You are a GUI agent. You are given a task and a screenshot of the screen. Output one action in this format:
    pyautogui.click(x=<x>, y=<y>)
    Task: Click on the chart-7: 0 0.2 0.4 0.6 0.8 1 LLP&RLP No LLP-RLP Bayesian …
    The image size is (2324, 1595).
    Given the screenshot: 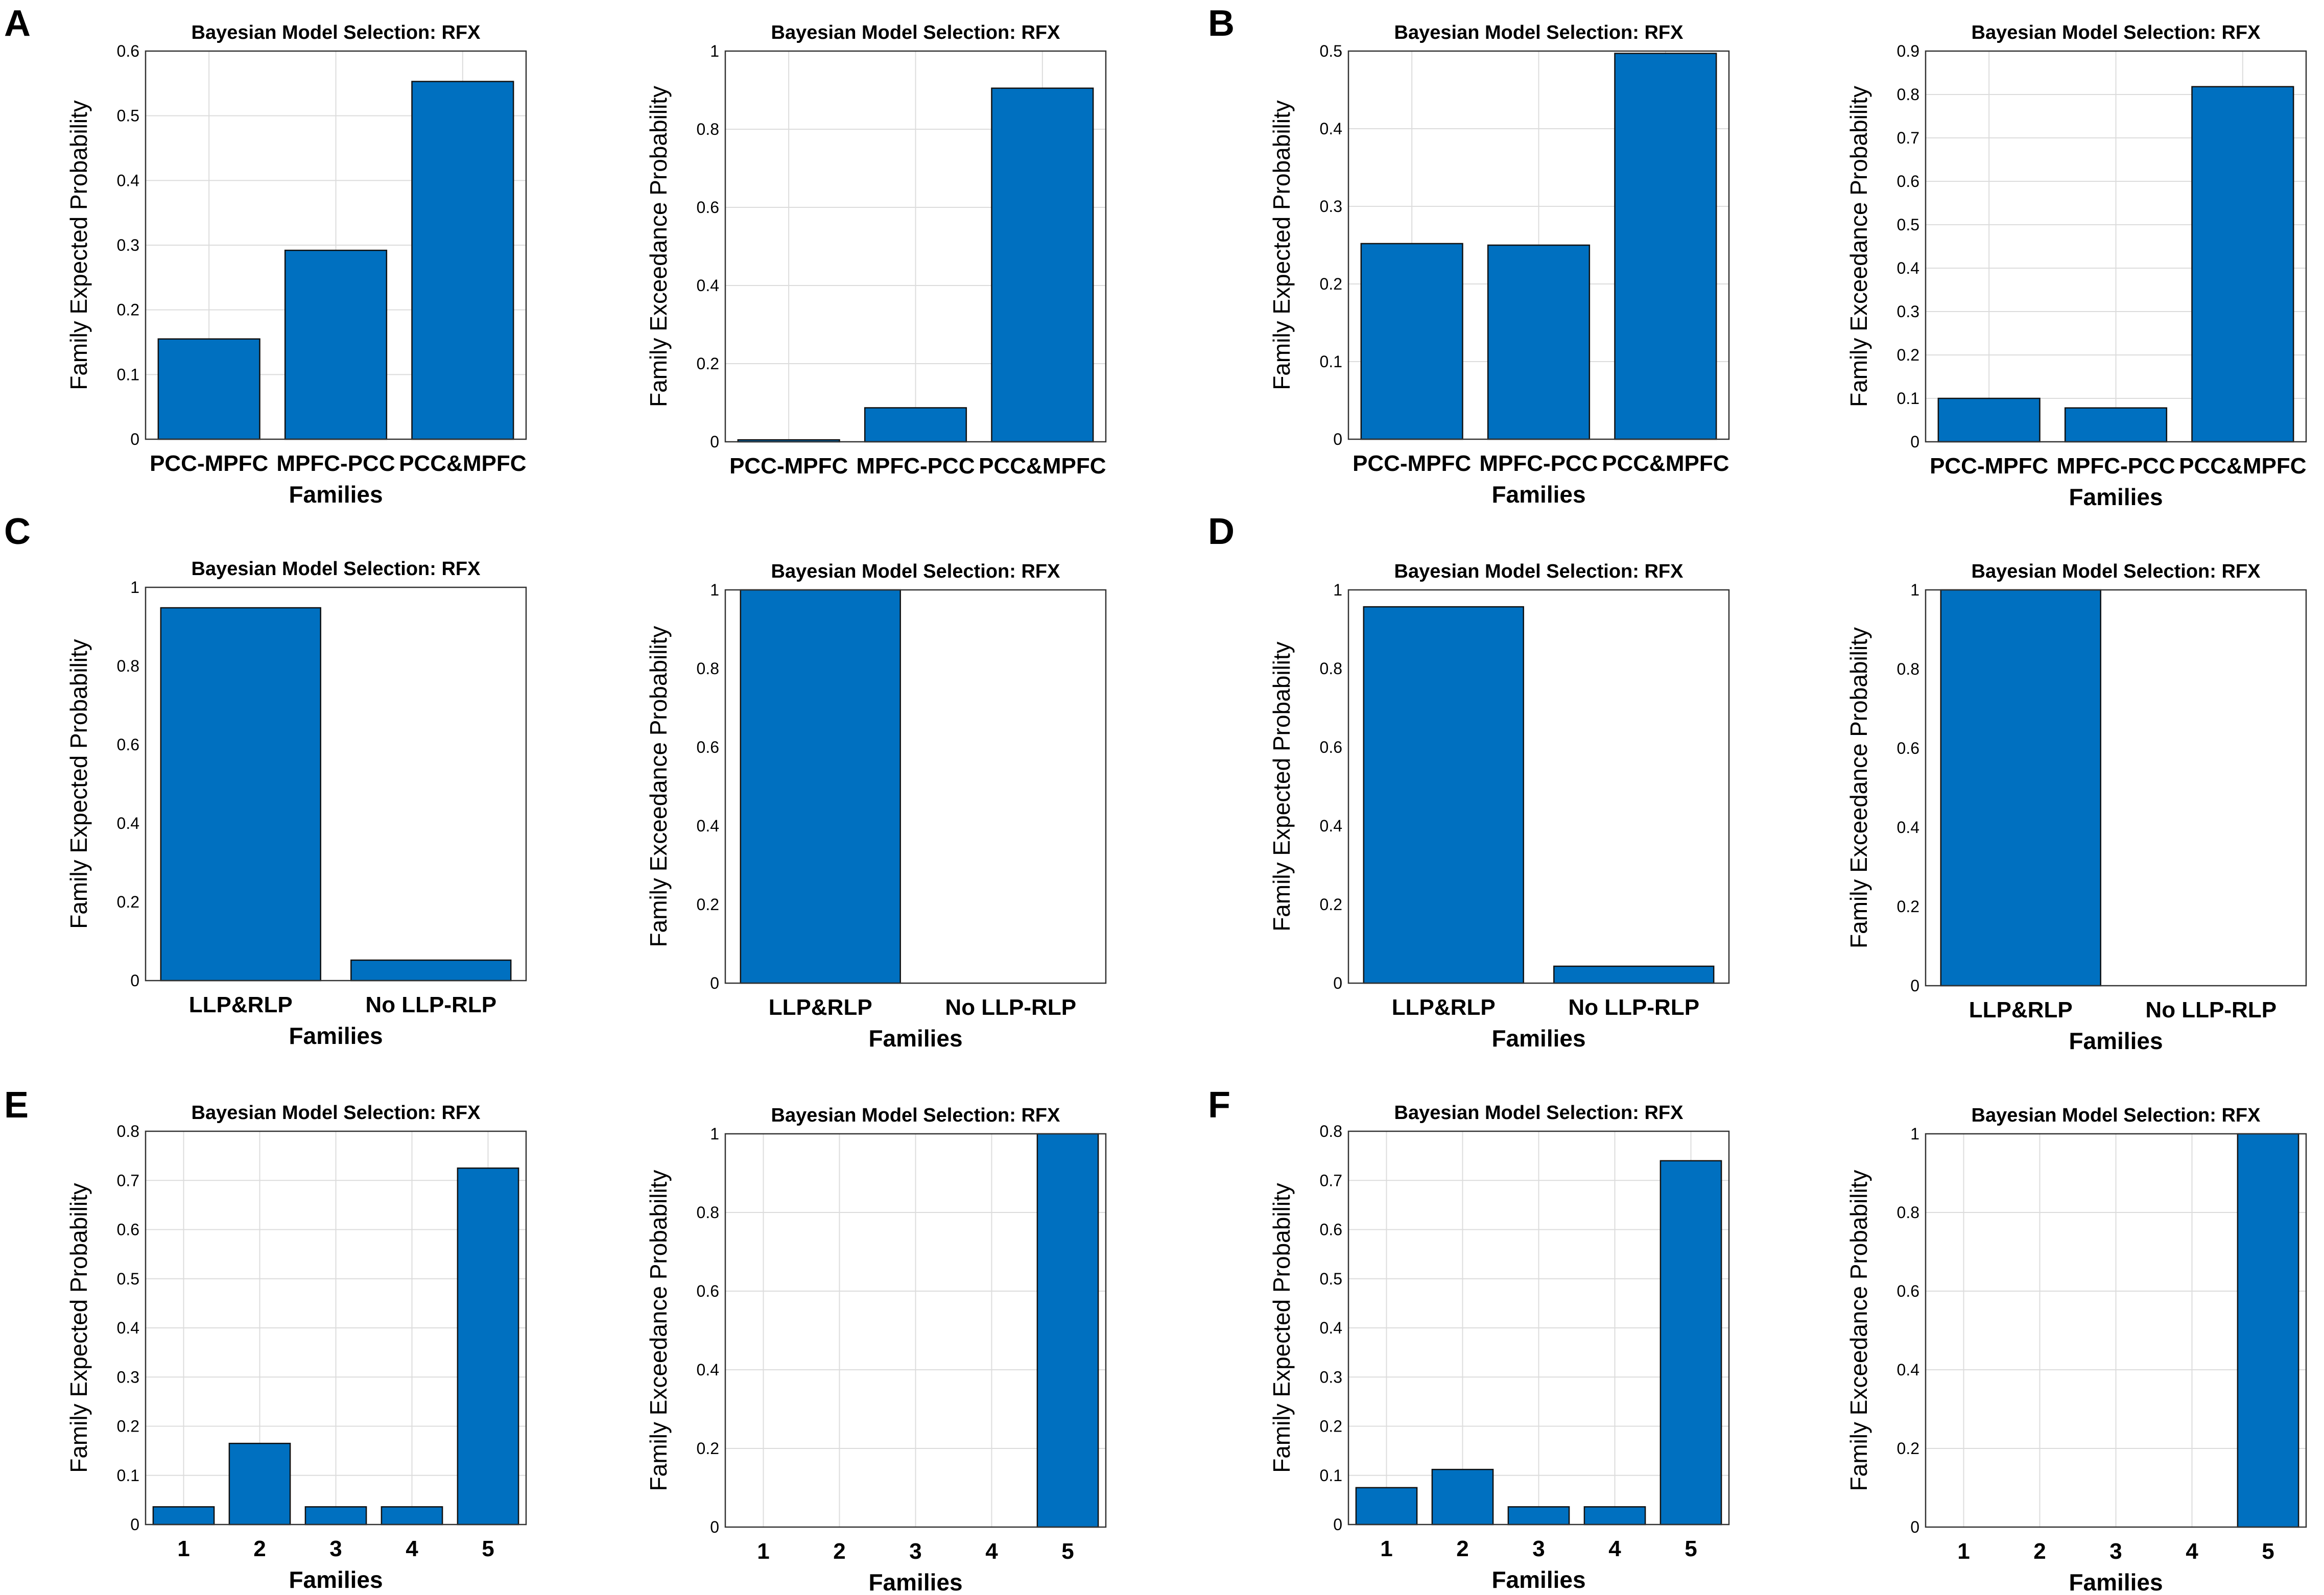 What is the action you would take?
    pyautogui.click(x=1499, y=807)
    